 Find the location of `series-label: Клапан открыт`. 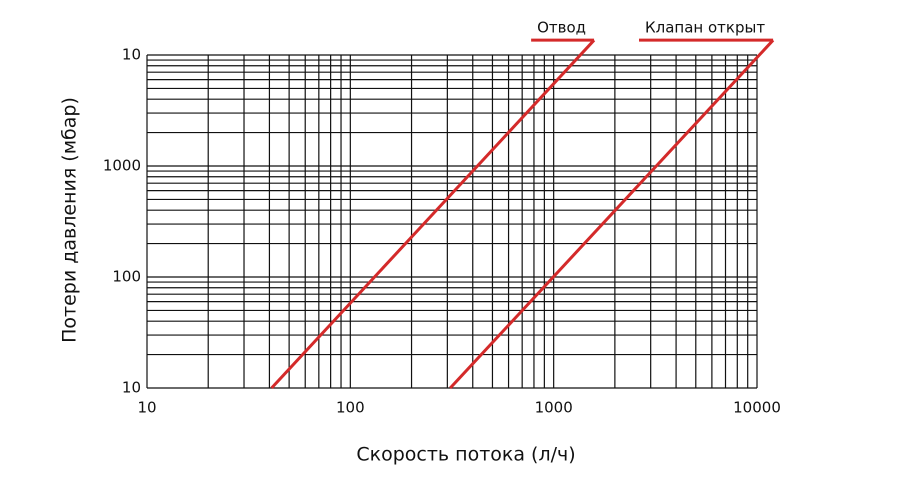

series-label: Клапан открыт is located at coordinates (705, 28).